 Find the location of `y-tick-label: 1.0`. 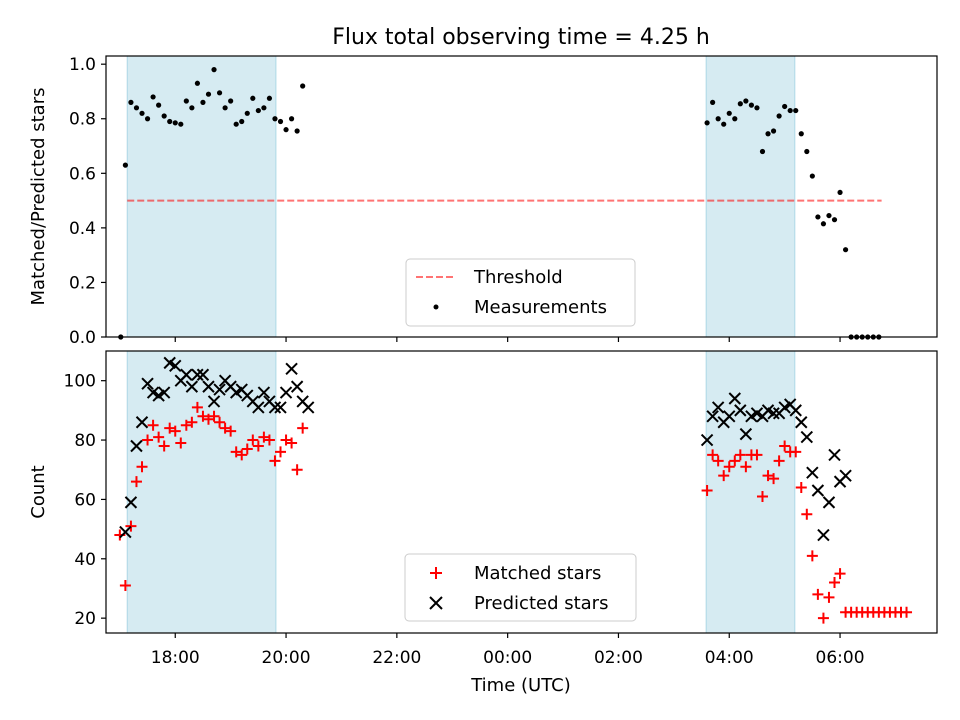

y-tick-label: 1.0 is located at coordinates (82, 65).